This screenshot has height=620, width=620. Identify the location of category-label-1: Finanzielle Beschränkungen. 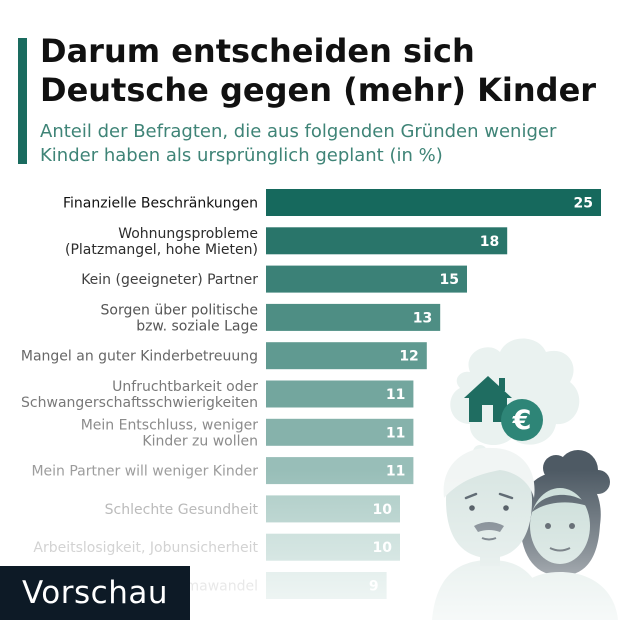
(160, 204).